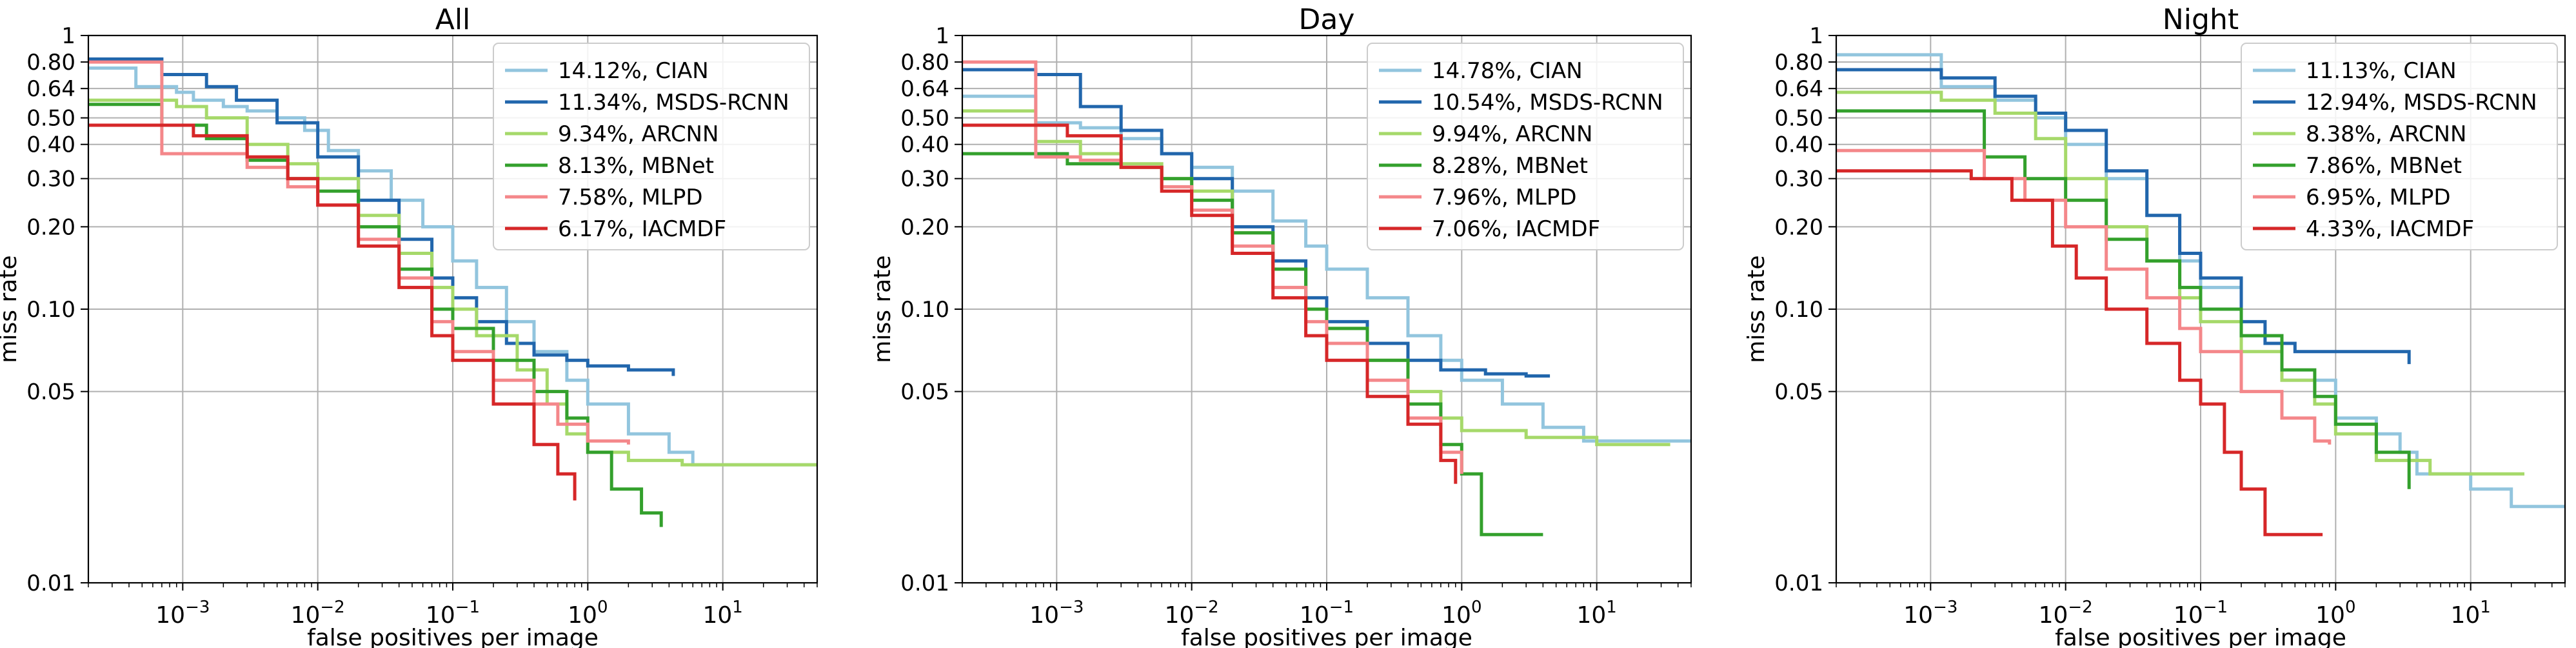 This screenshot has width=2576, height=648. What do you see at coordinates (673, 103) in the screenshot?
I see `legend-entry: 11.34%, MSDS-RCNN` at bounding box center [673, 103].